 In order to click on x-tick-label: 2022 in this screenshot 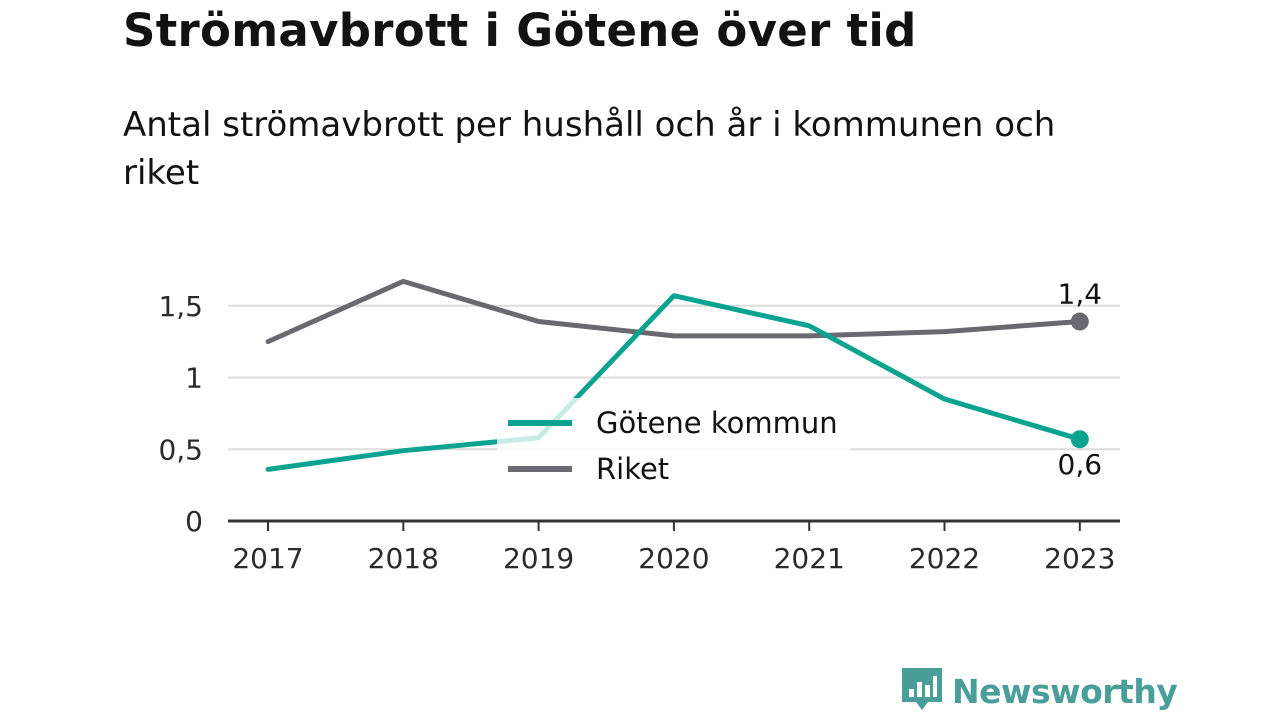, I will do `click(944, 558)`.